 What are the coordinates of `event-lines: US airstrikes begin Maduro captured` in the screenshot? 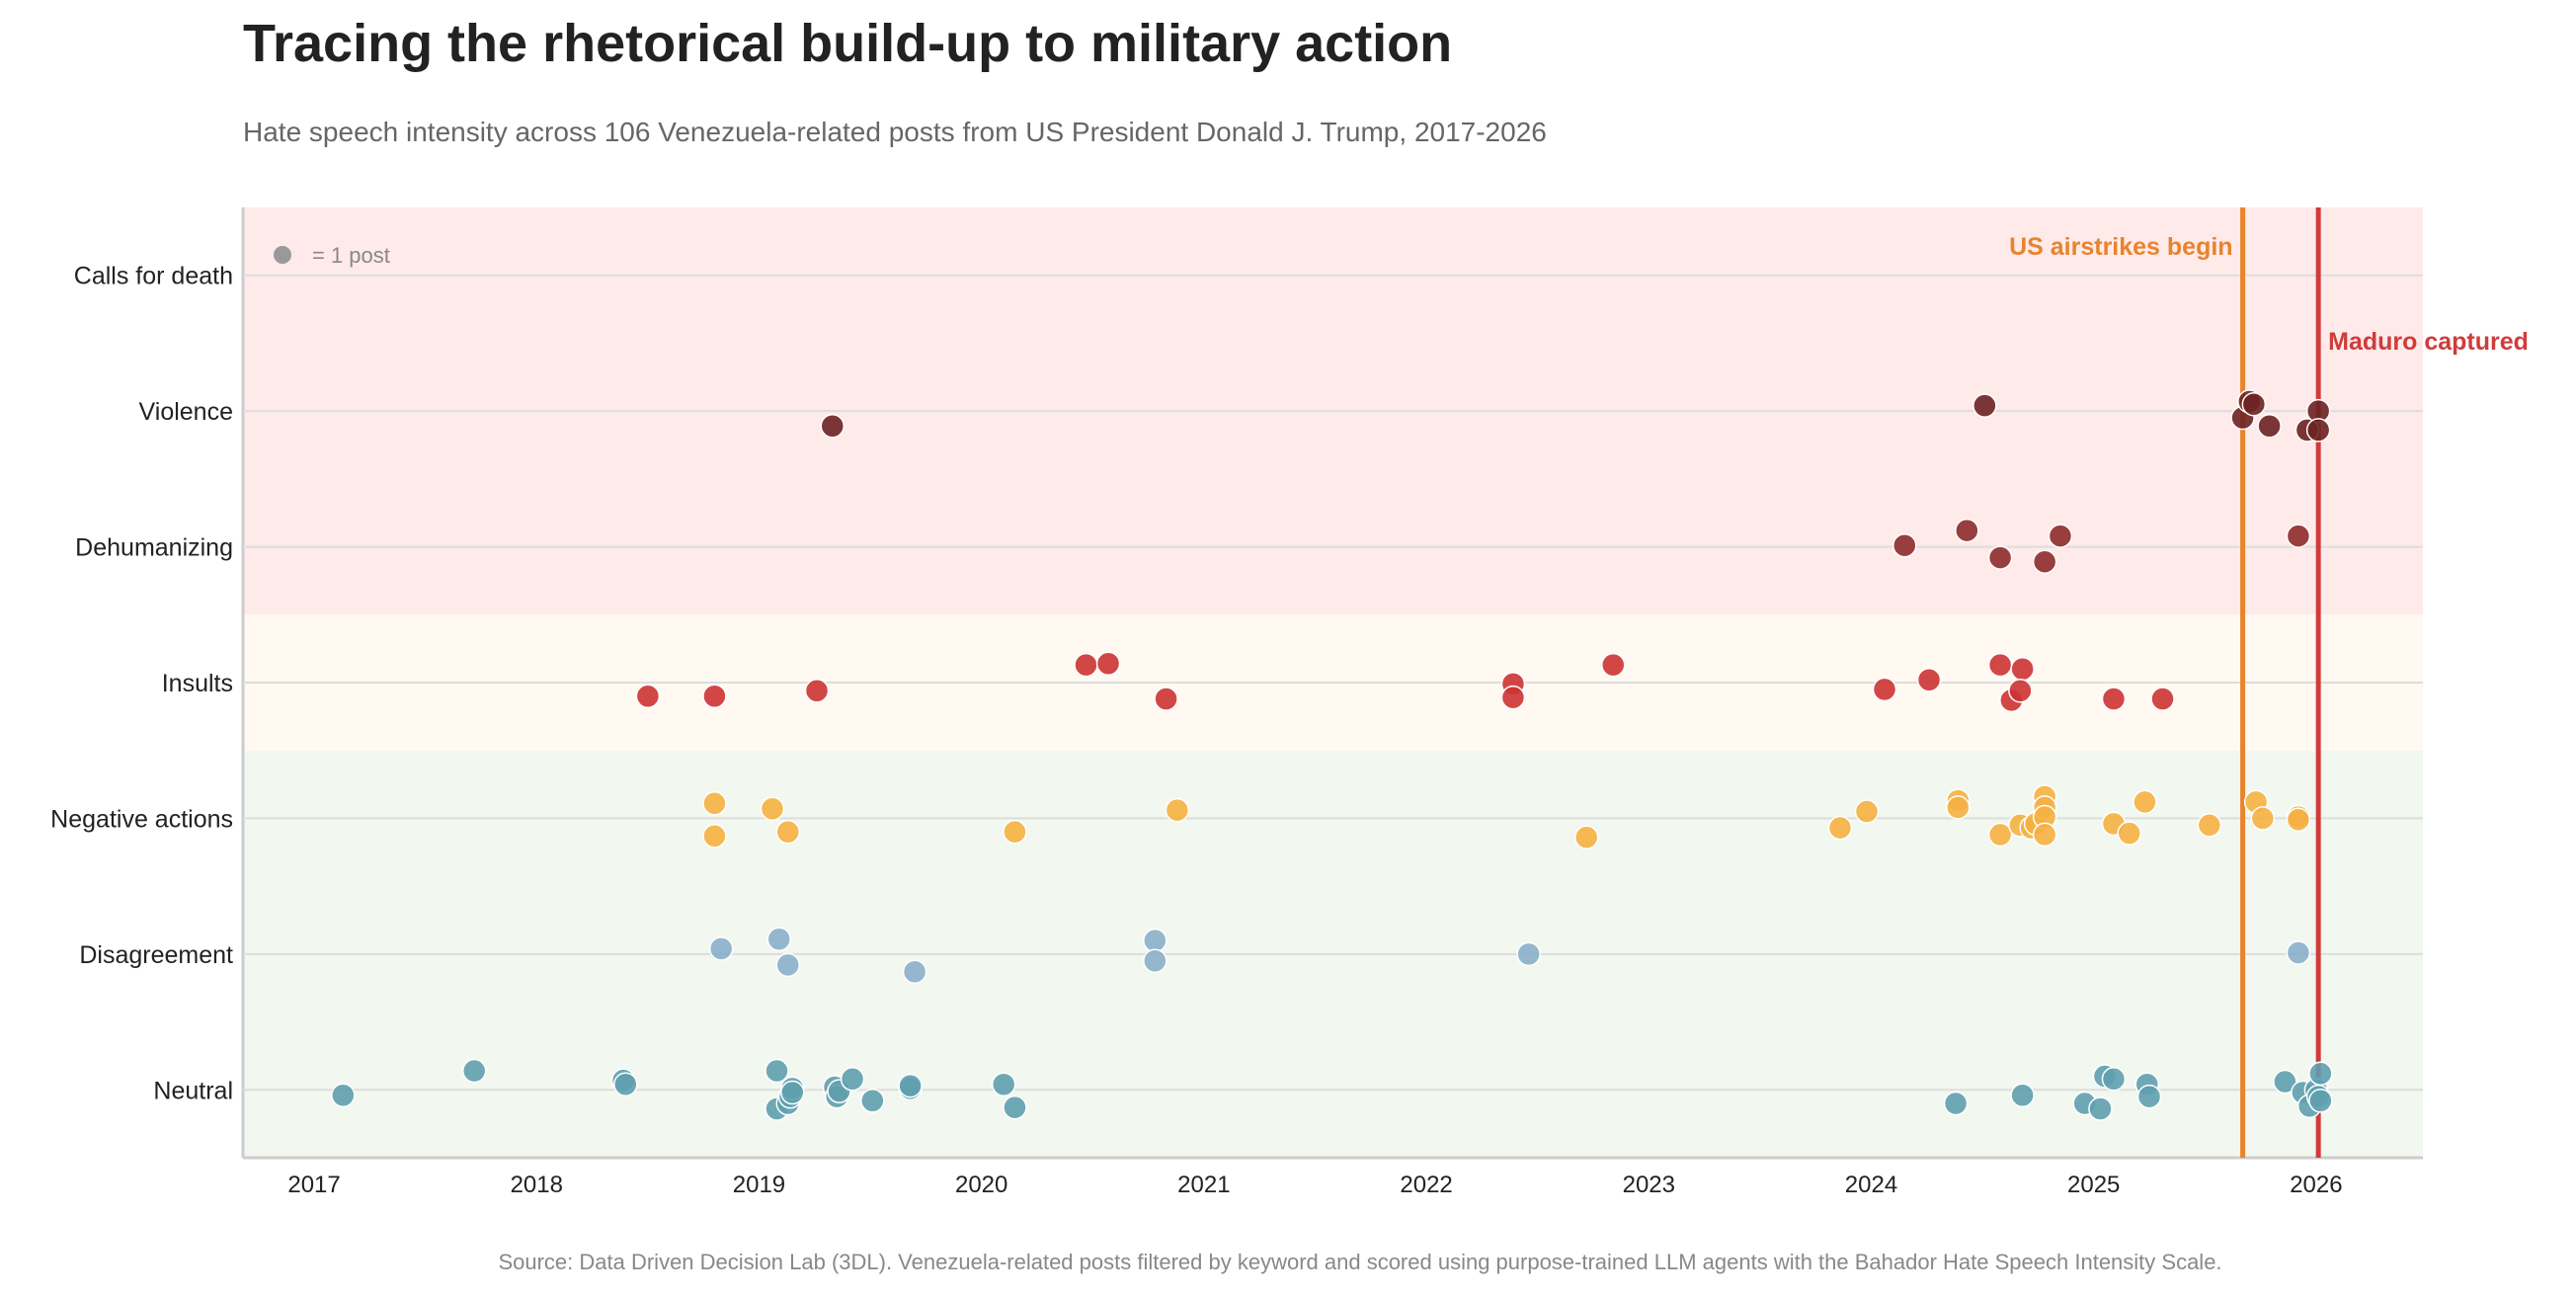 It's located at (2269, 682).